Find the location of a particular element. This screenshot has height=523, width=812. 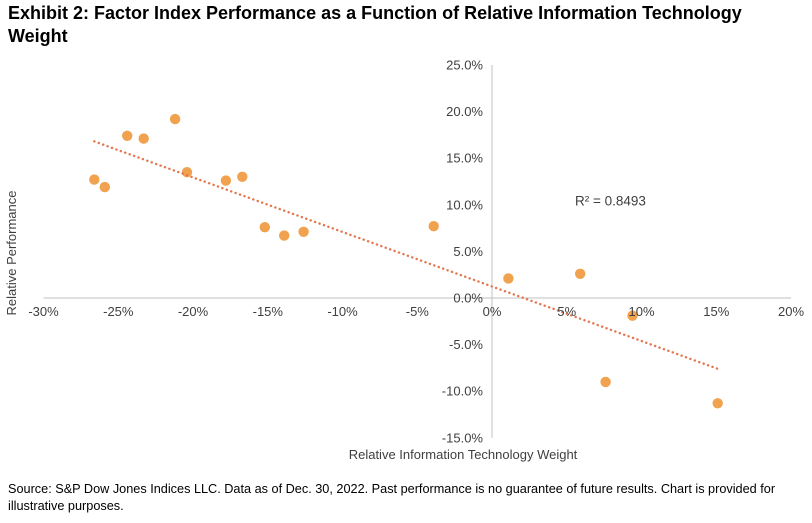

x-tick-label: 10% is located at coordinates (641, 311).